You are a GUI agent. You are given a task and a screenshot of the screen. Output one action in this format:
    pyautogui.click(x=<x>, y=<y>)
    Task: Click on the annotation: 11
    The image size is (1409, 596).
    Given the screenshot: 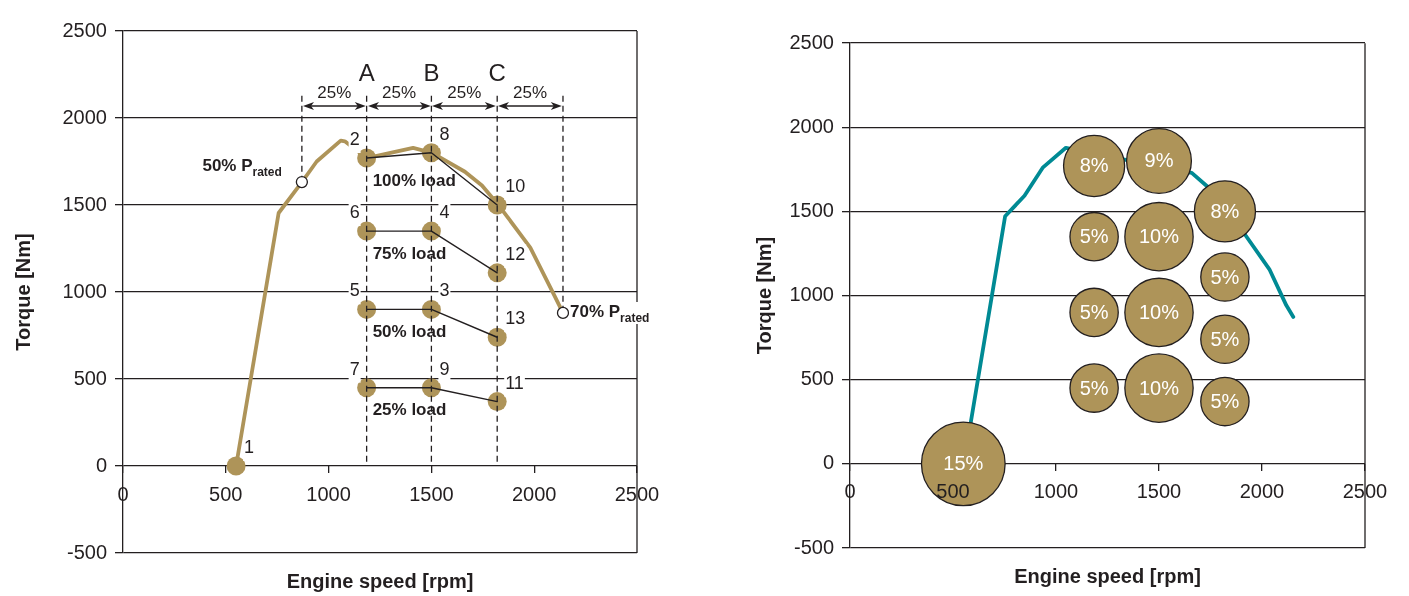 What is the action you would take?
    pyautogui.click(x=514, y=382)
    